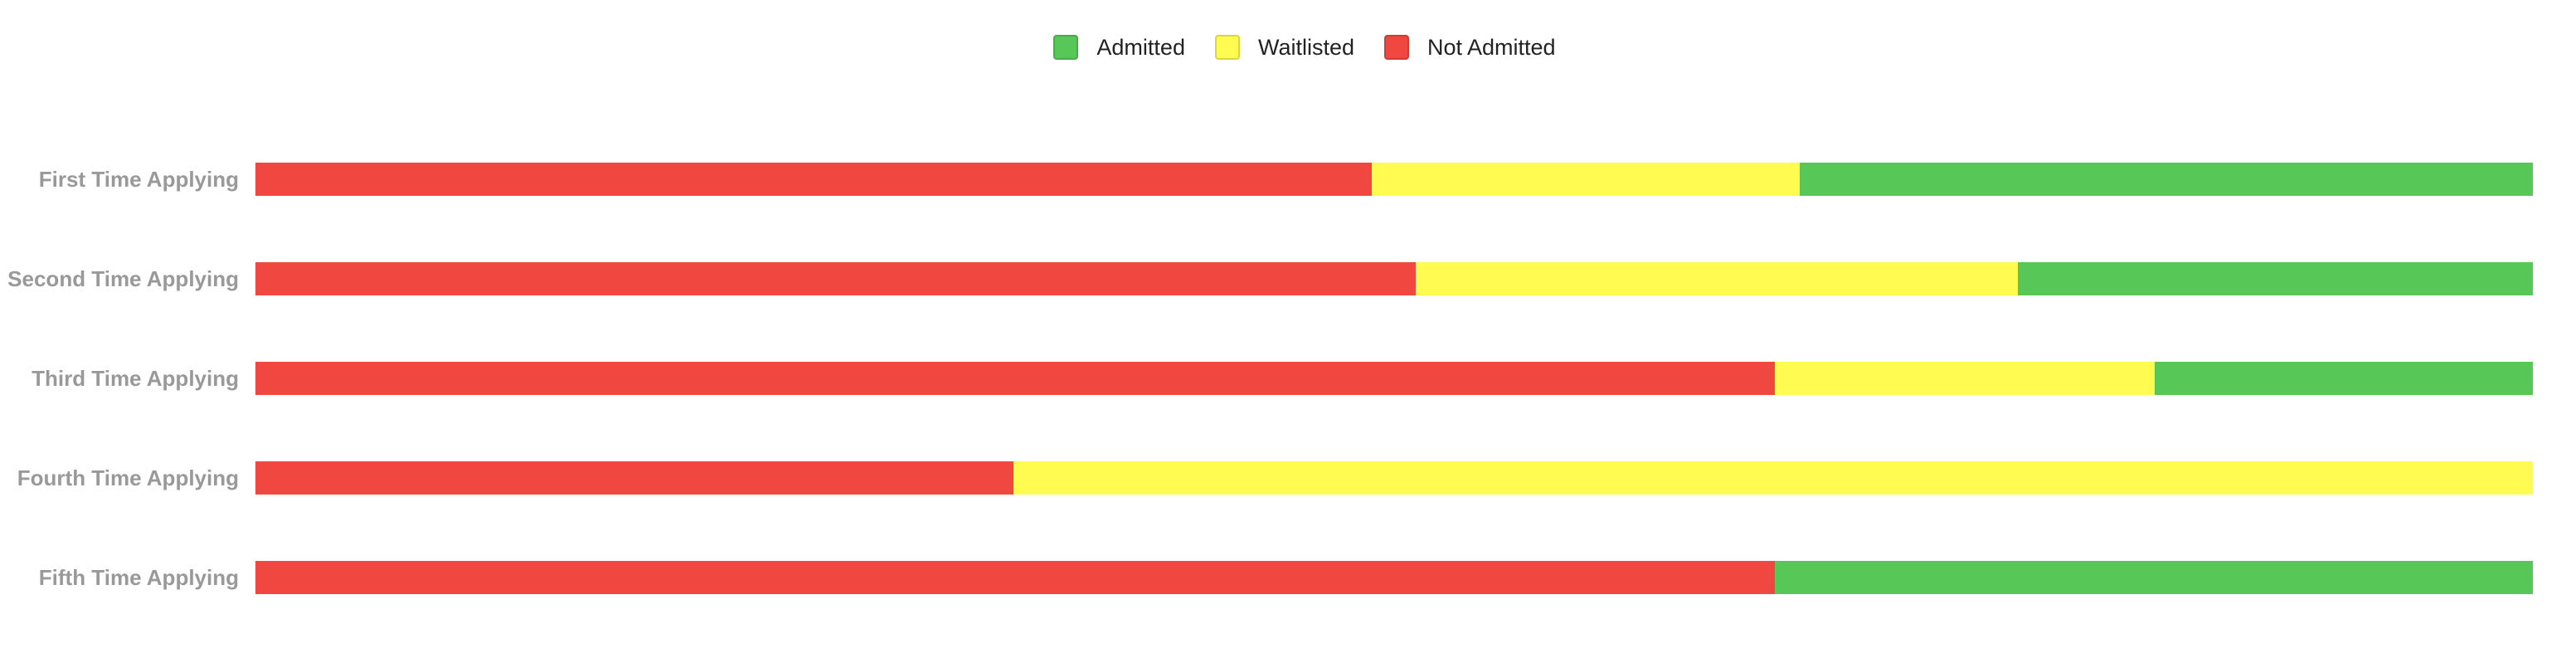 The height and width of the screenshot is (658, 2576). I want to click on chart-row: Second Time Applying, so click(1288, 278).